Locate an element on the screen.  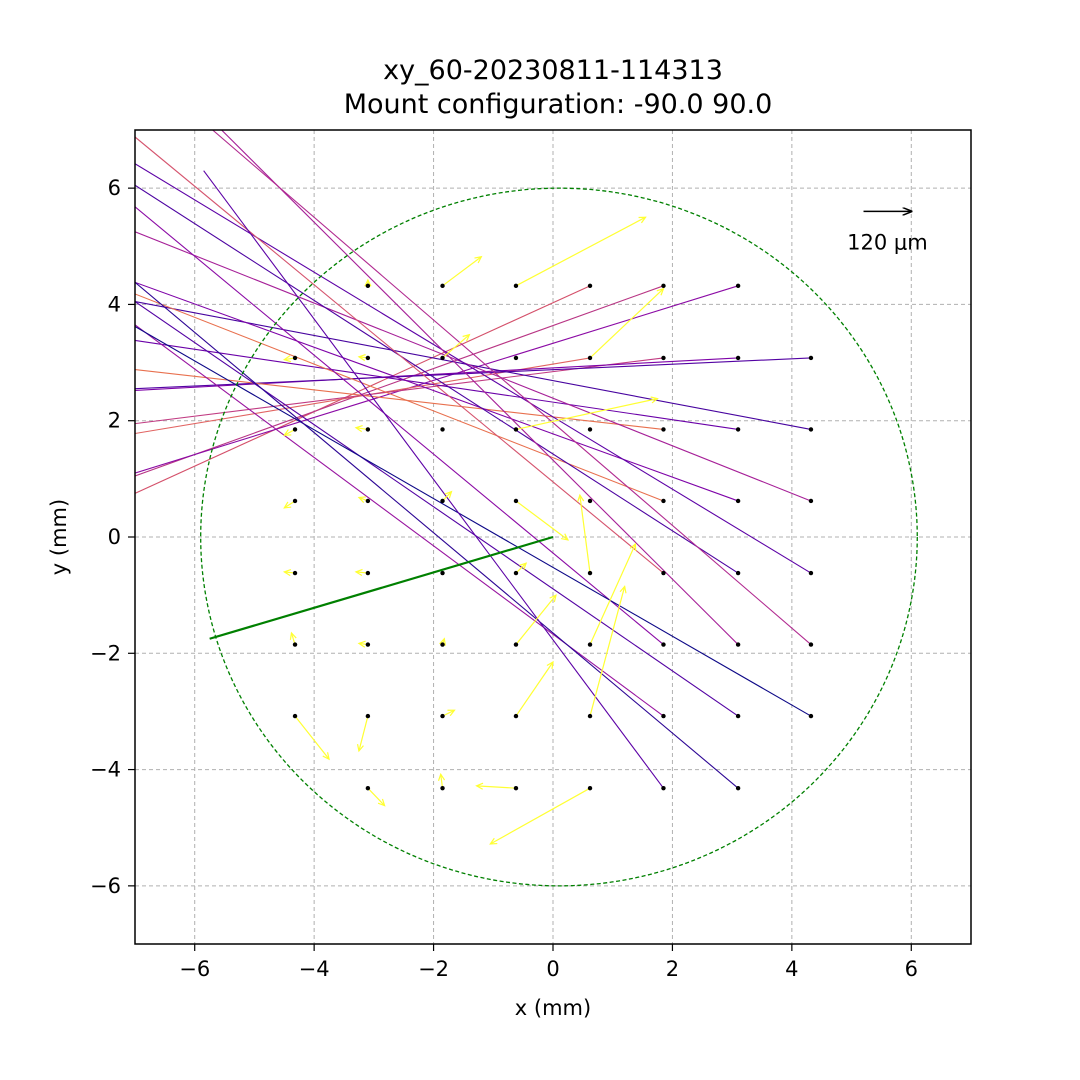
x-tick-label-5: 4 is located at coordinates (791, 969).